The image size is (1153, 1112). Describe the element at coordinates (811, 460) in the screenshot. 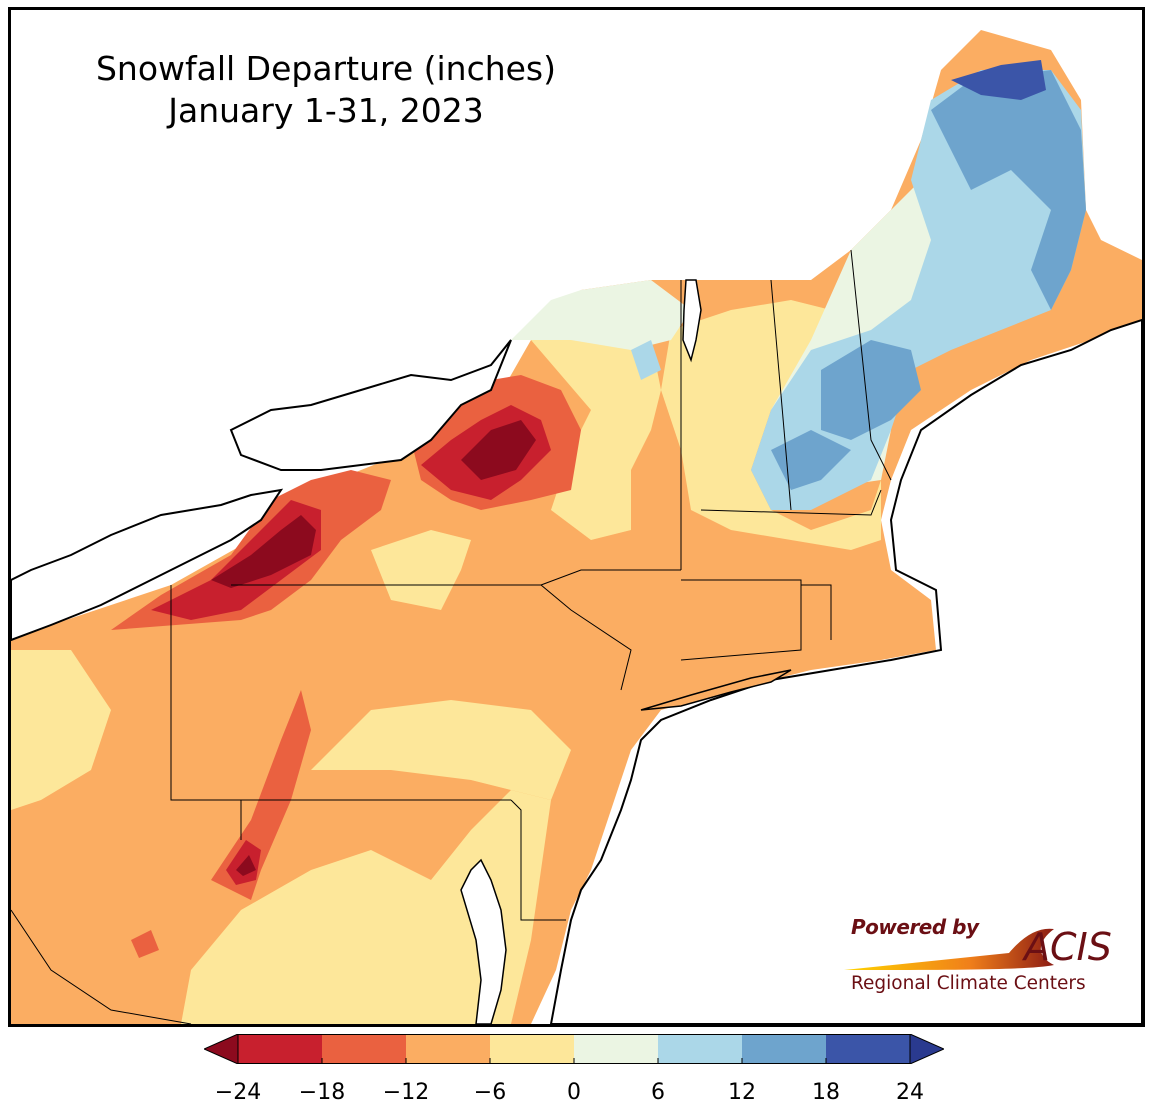

I see `zone-surplus-moderate-south` at that location.